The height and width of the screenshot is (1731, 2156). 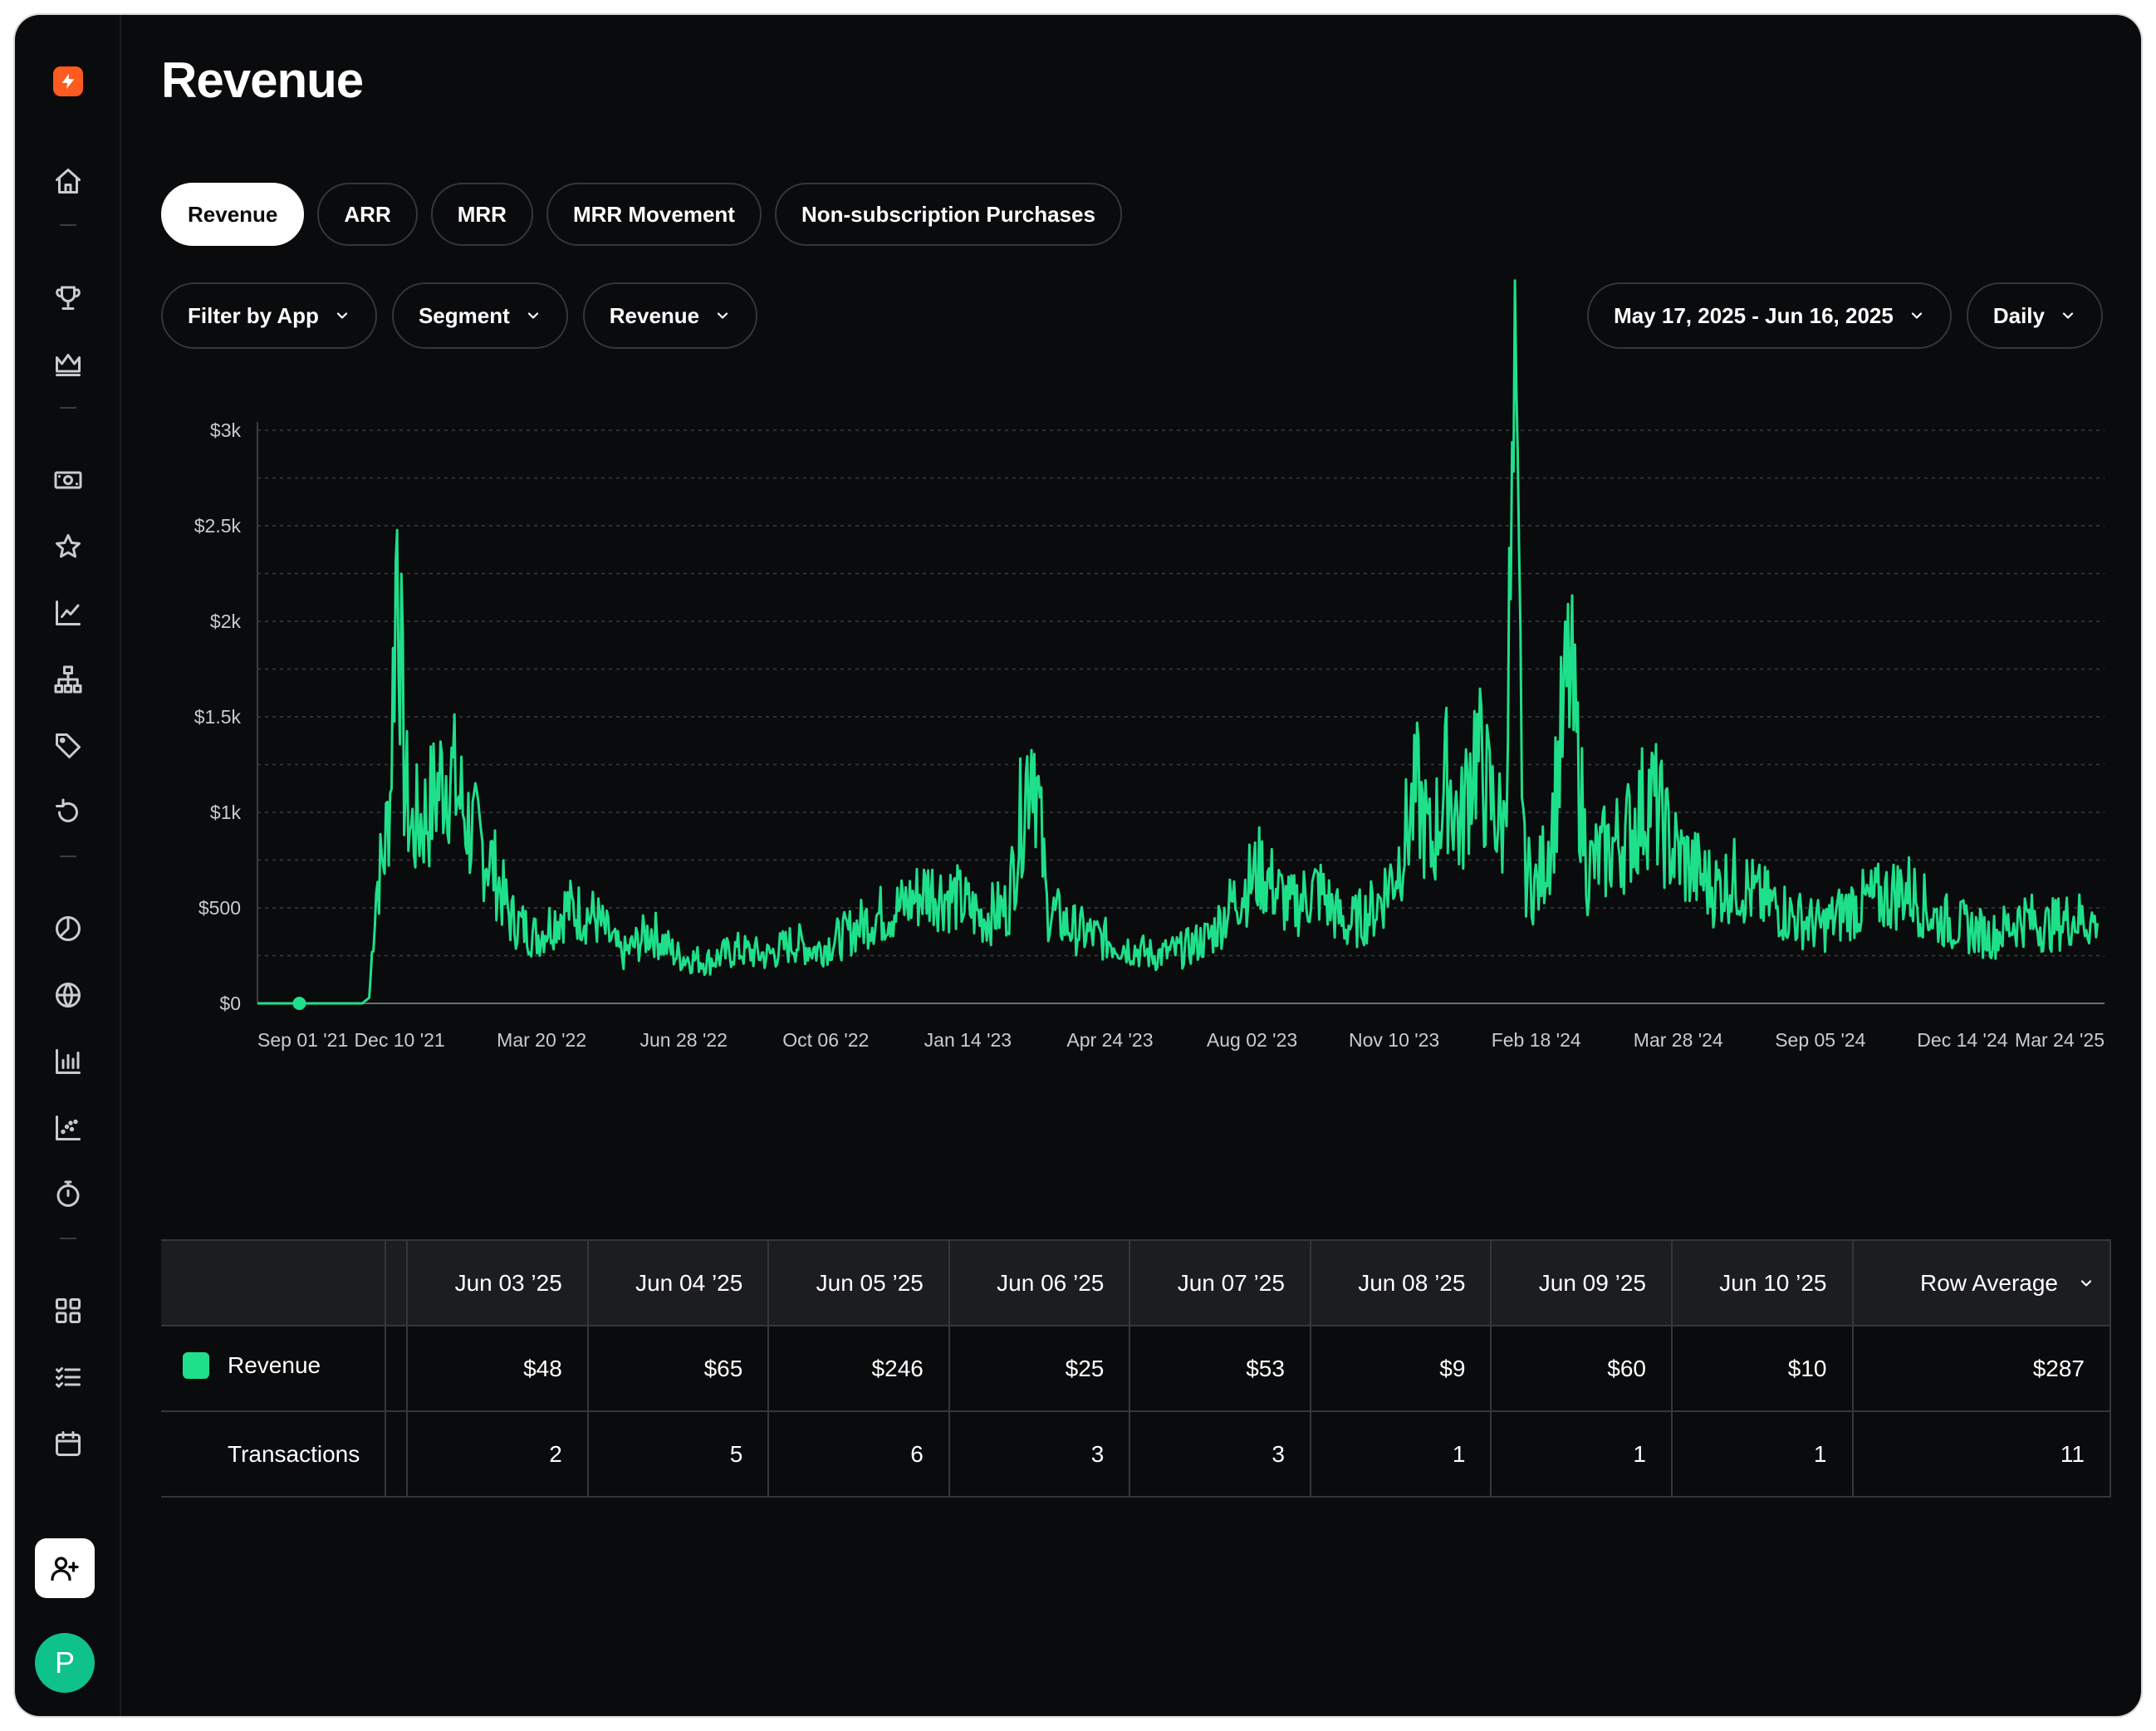 I want to click on x-tick-label: Aug 02 '23, so click(x=1252, y=1040).